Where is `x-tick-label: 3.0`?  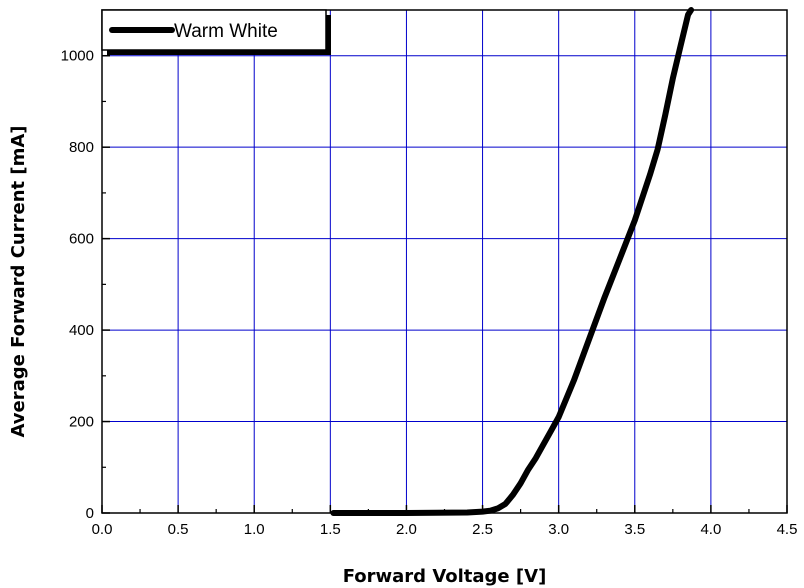 x-tick-label: 3.0 is located at coordinates (558, 529).